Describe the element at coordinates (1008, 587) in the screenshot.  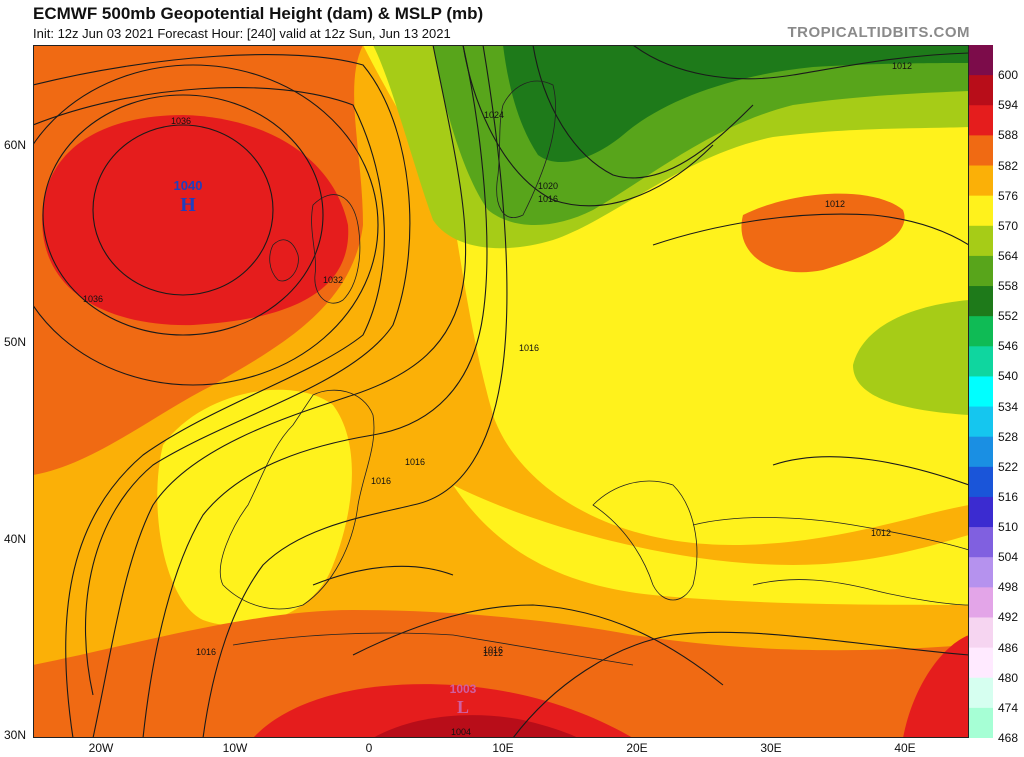
I see `colorbar-label: 498` at that location.